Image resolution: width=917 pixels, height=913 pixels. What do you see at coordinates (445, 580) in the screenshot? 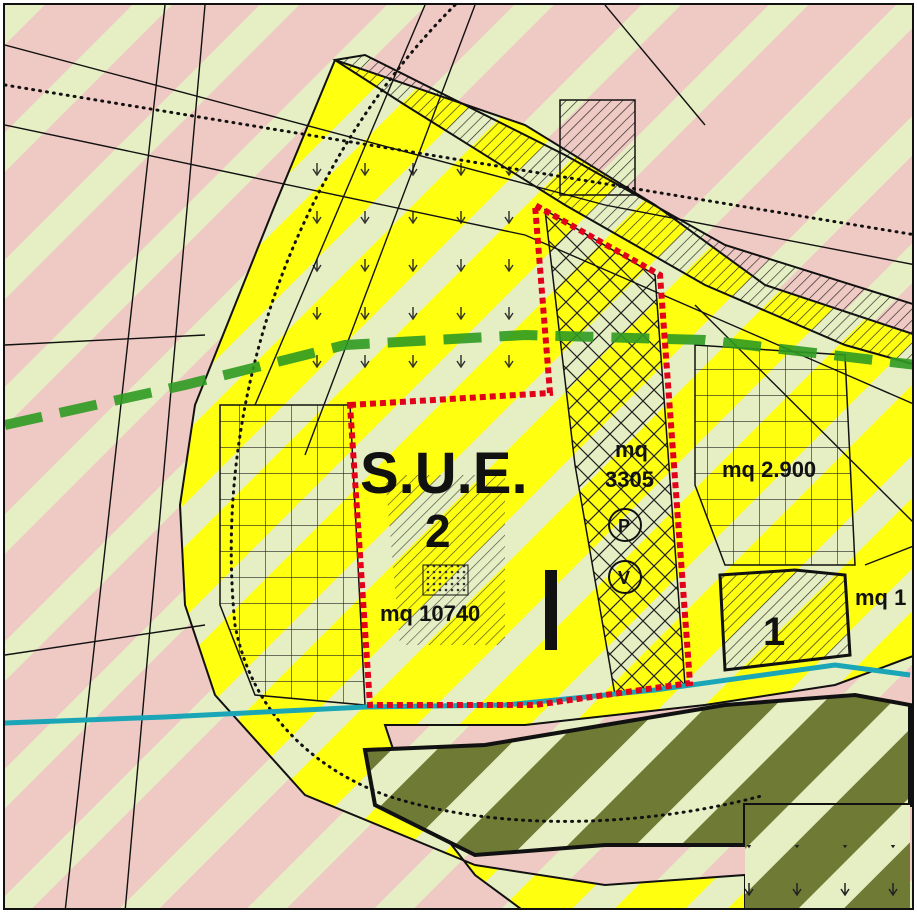
I see `dotted-building` at bounding box center [445, 580].